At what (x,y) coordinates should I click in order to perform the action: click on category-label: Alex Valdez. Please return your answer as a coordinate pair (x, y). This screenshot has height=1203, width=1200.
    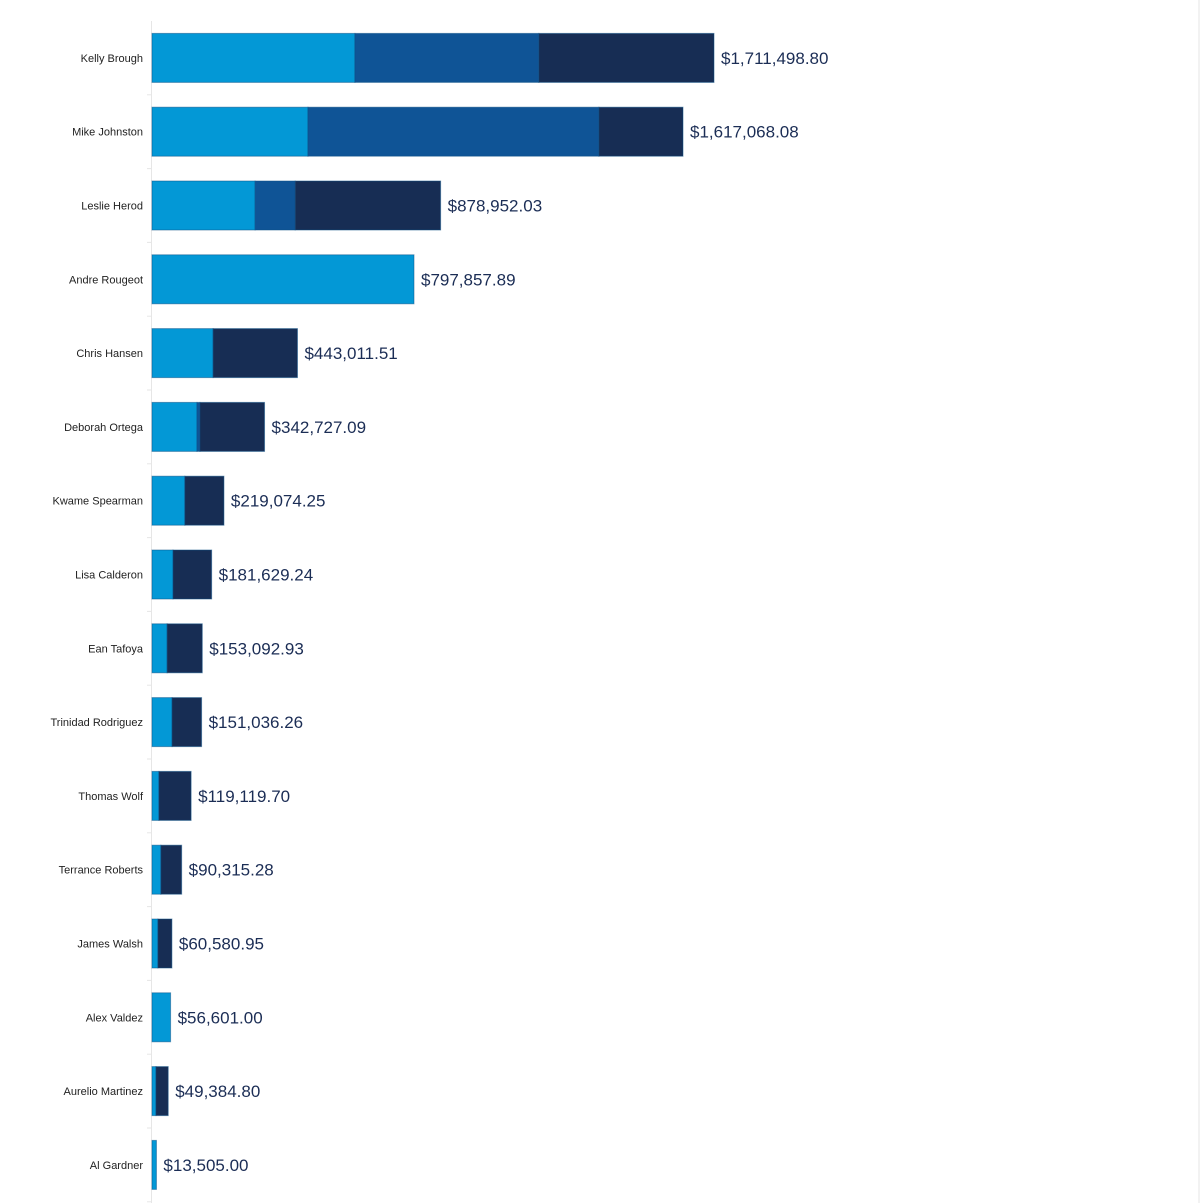
    Looking at the image, I should click on (114, 1018).